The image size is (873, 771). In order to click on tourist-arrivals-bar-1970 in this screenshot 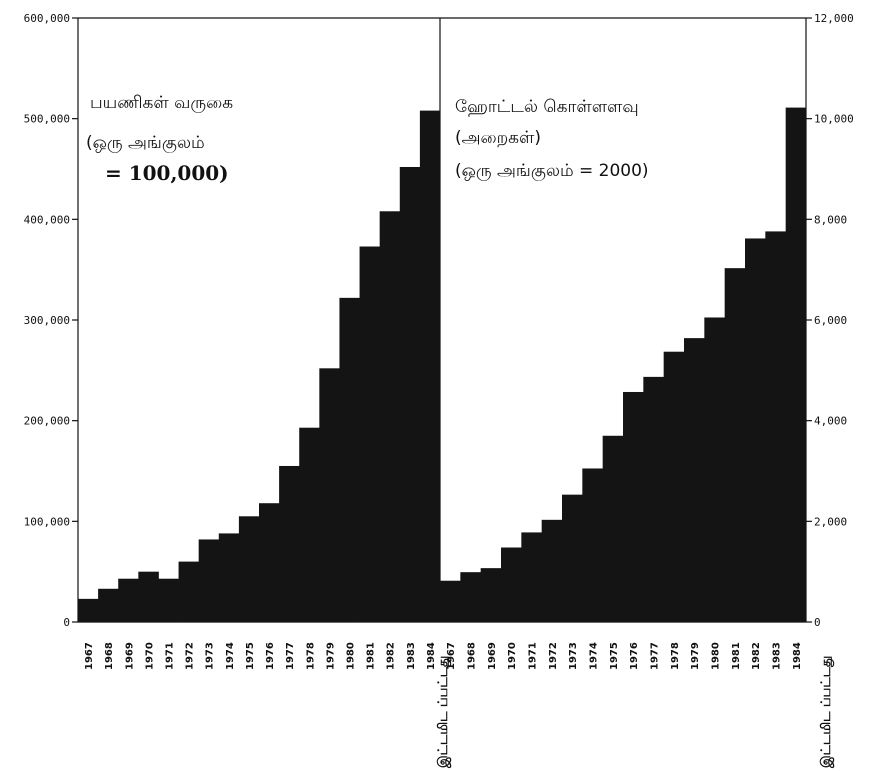, I will do `click(148, 596)`.